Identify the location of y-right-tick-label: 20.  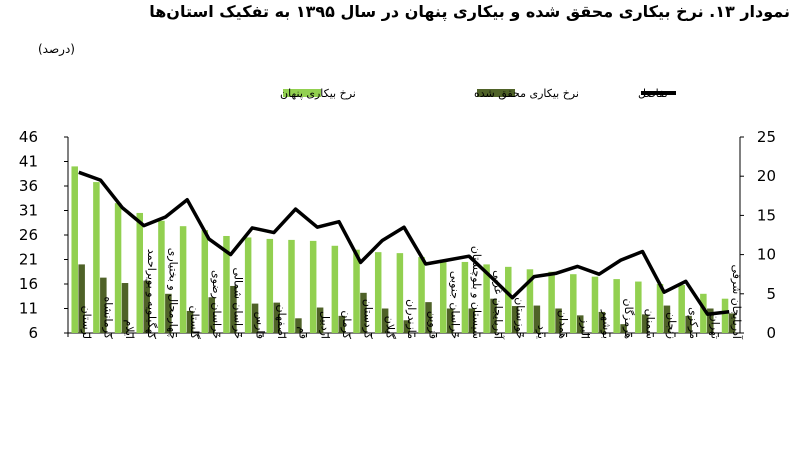
(766, 176).